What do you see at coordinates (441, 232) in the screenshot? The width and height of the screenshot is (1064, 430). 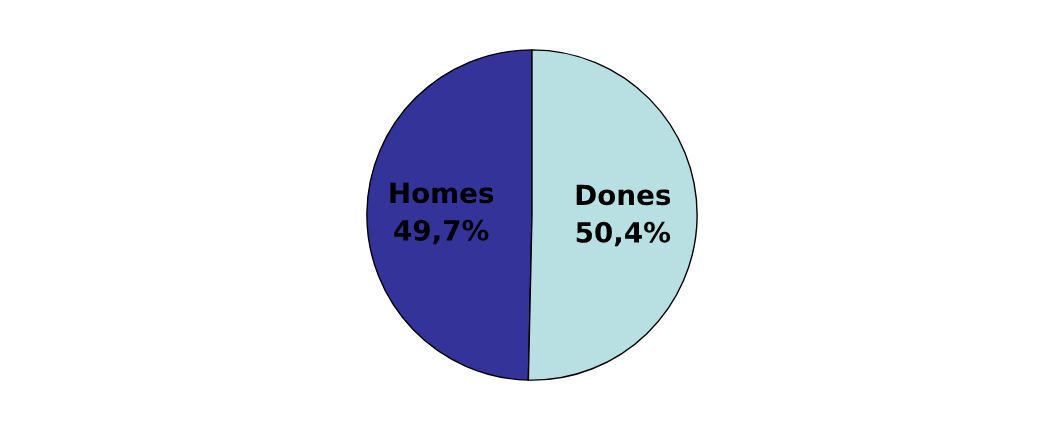 I see `data-label: 49,7%` at bounding box center [441, 232].